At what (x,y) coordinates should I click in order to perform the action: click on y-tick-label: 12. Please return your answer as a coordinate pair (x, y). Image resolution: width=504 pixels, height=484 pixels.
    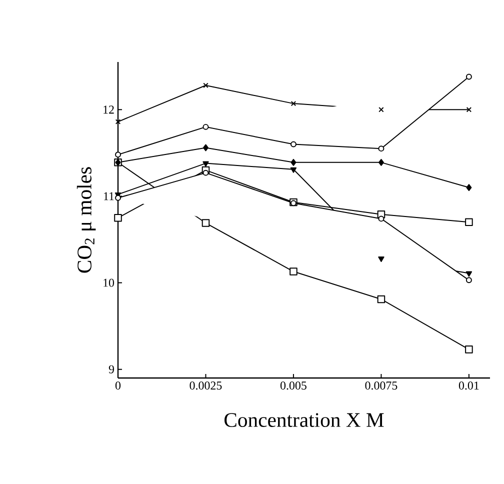
    Looking at the image, I should click on (109, 110).